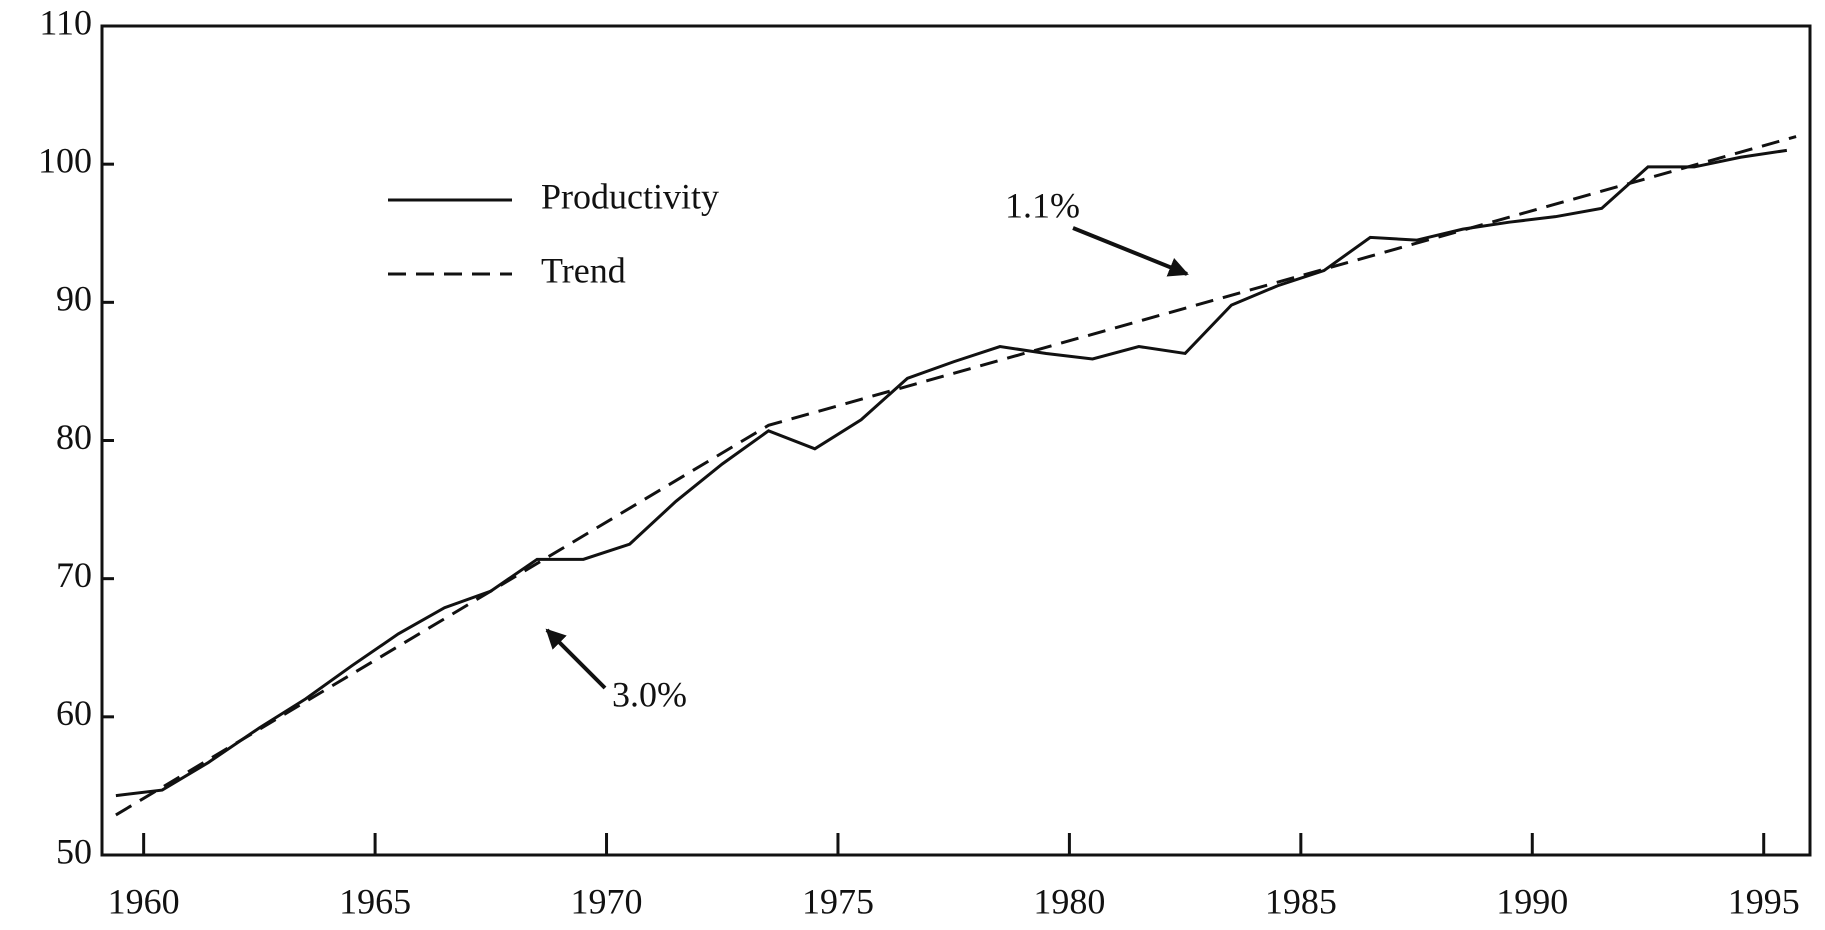  I want to click on x-tick-label: 1990, so click(1532, 901).